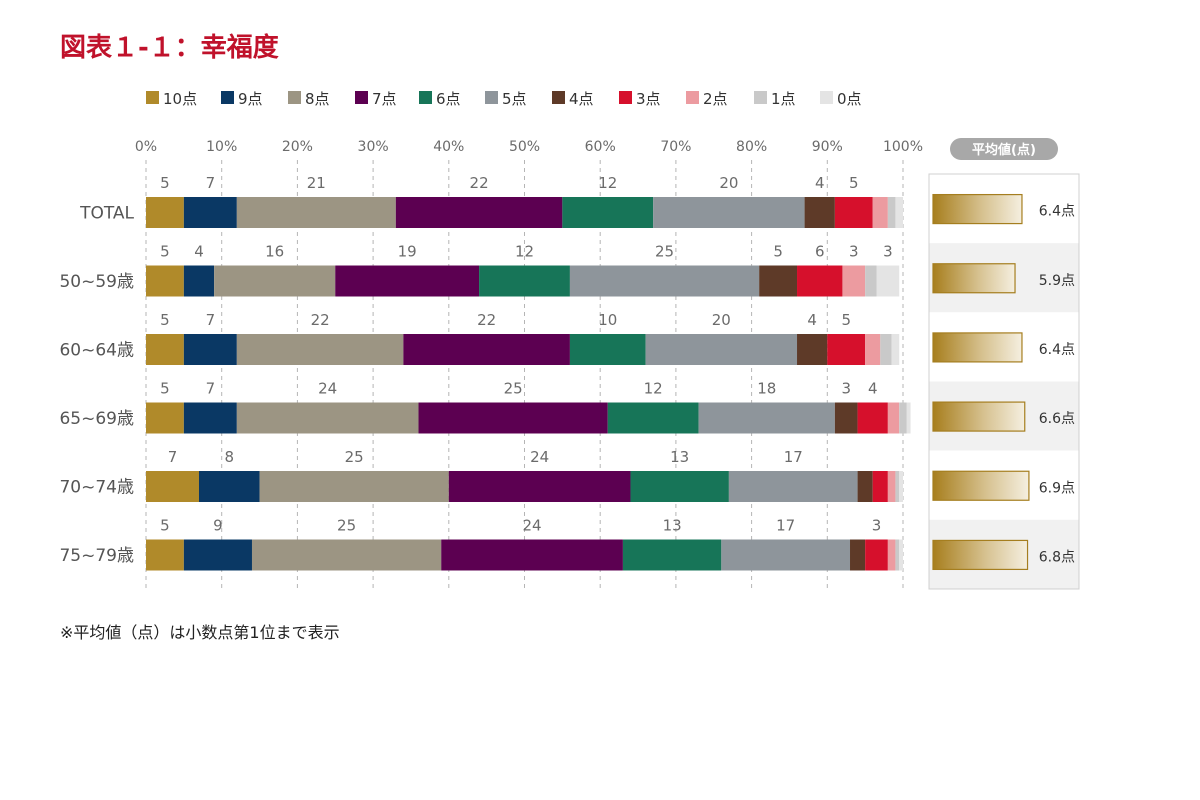  I want to click on legend: 10点 9点 8点 7点 6点 5点 4点 3点 2点 1点 0点, so click(504, 99).